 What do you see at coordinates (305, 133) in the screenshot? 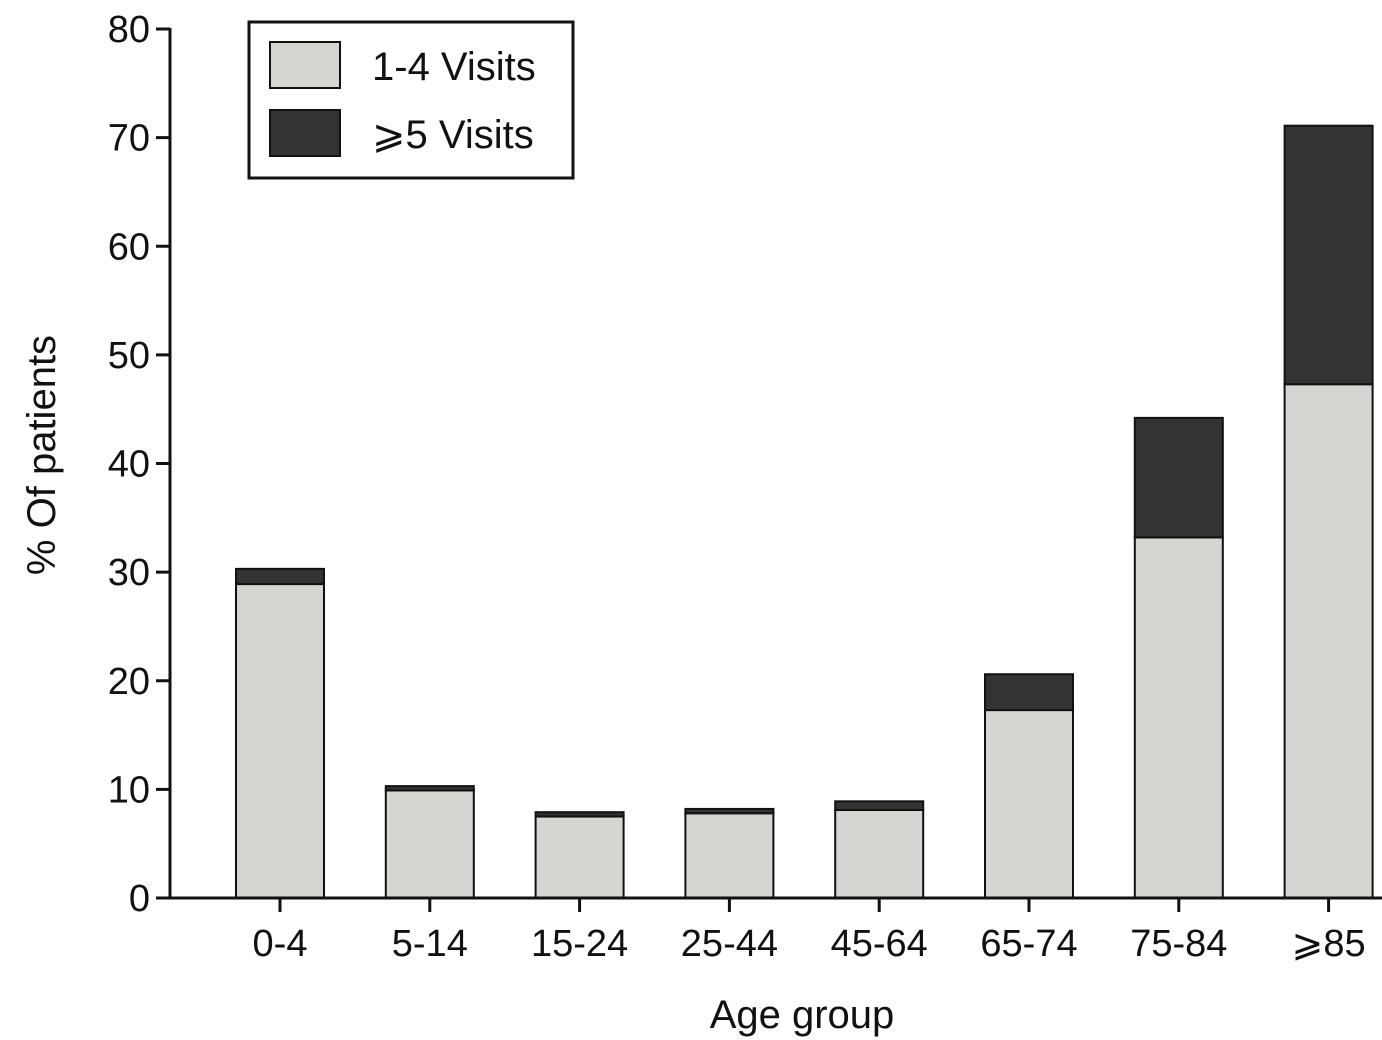
I see `legend-swatch-5-plus-visits` at bounding box center [305, 133].